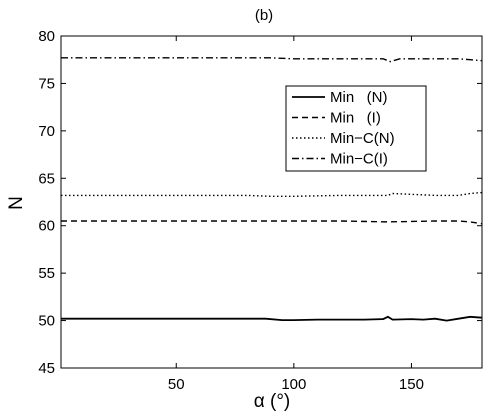  What do you see at coordinates (46, 321) in the screenshot?
I see `y-tick-label: 50` at bounding box center [46, 321].